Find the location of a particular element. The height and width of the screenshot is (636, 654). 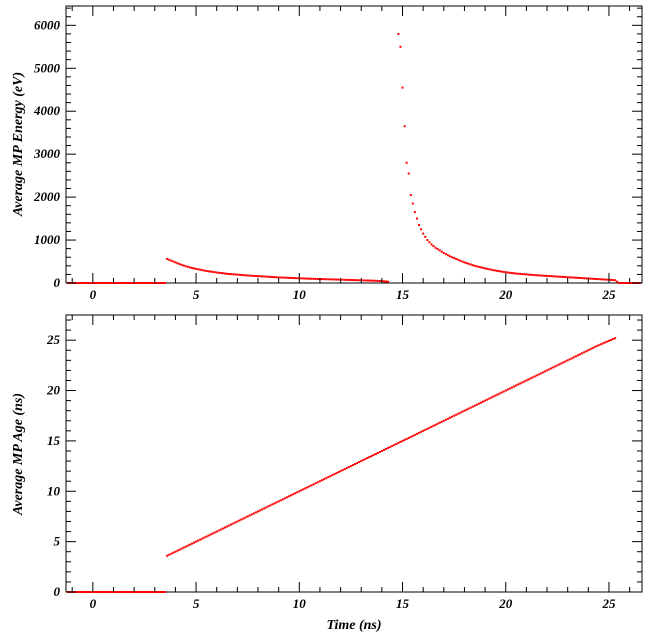

y-tick-label: 5 is located at coordinates (57, 541).